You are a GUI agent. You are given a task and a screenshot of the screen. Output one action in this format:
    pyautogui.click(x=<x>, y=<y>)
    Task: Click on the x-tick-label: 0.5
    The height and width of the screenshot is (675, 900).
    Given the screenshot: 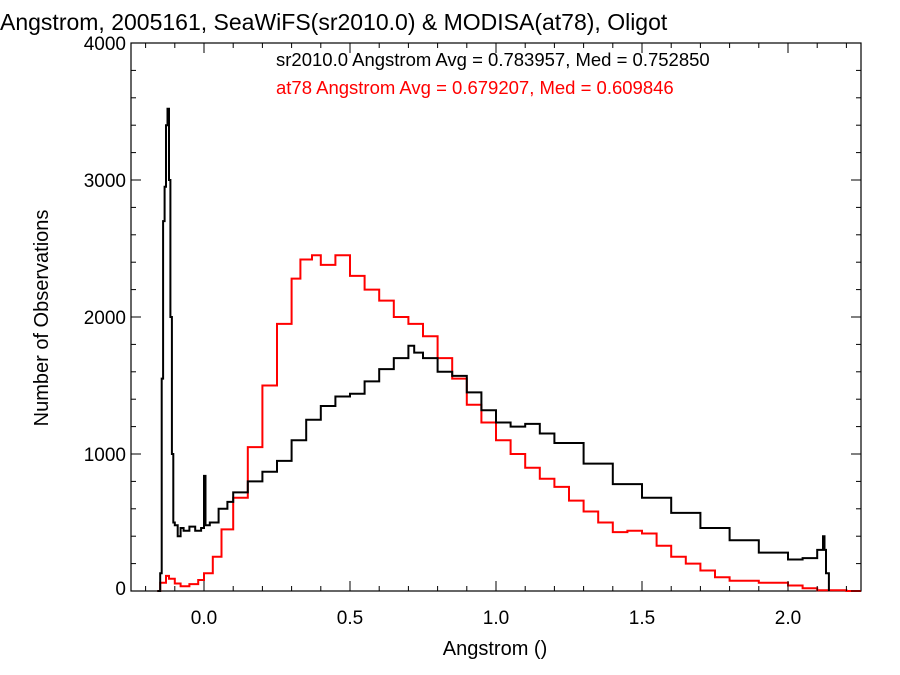 What is the action you would take?
    pyautogui.click(x=350, y=618)
    